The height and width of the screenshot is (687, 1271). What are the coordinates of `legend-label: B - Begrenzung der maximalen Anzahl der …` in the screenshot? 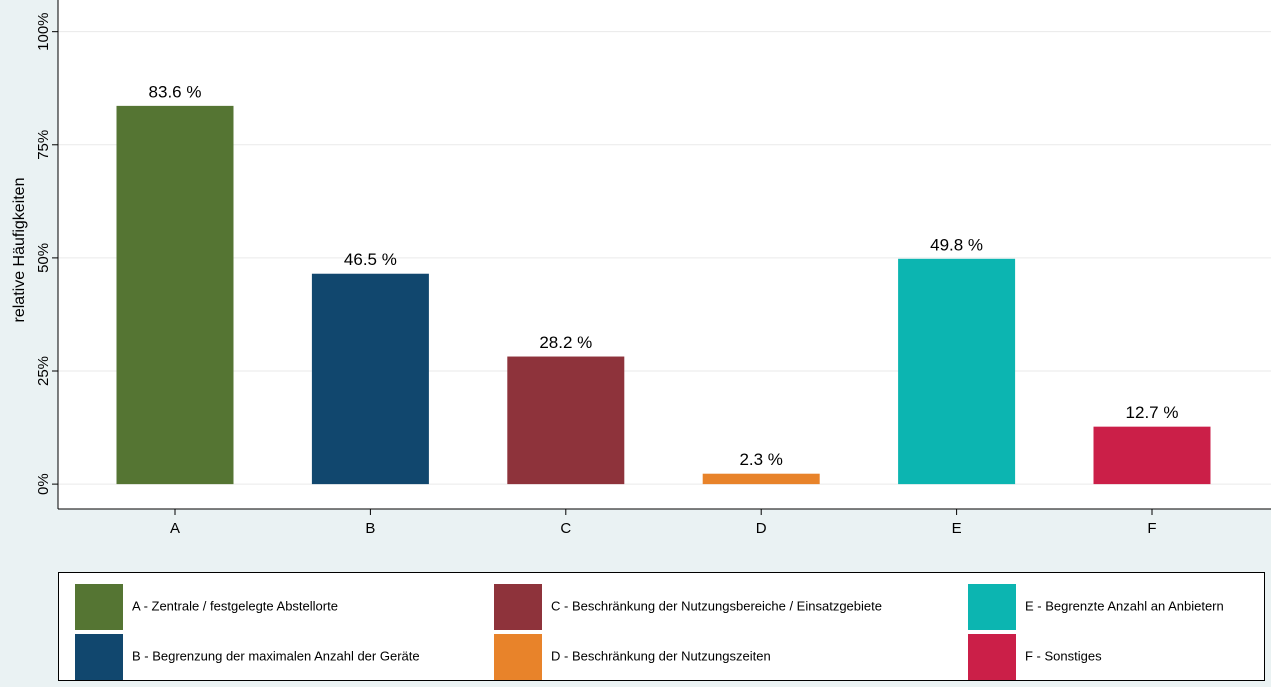 It's located at (276, 655).